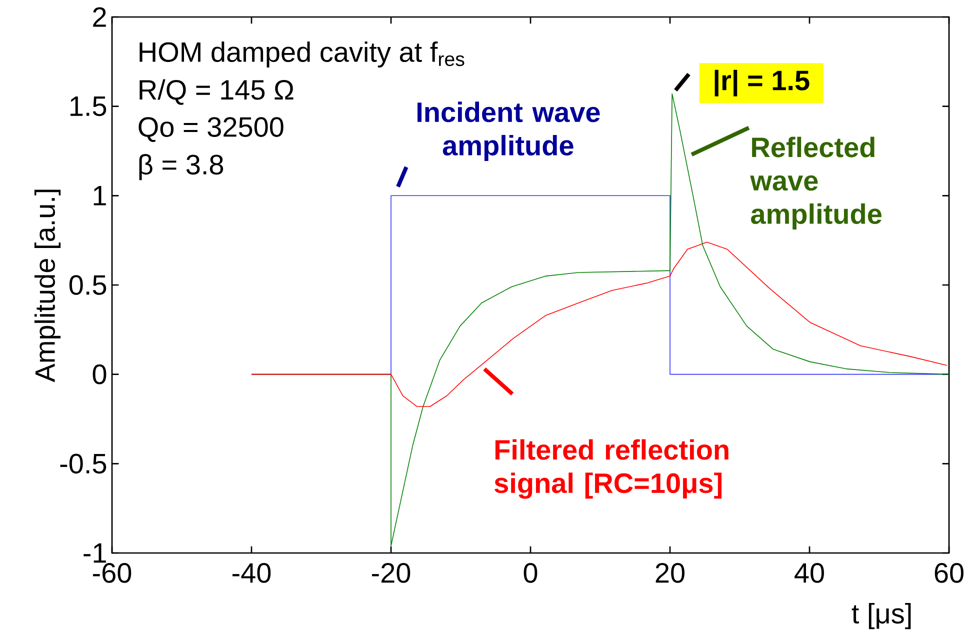 This screenshot has width=972, height=641. Describe the element at coordinates (508, 132) in the screenshot. I see `annotation: Incident wave amplitude` at that location.